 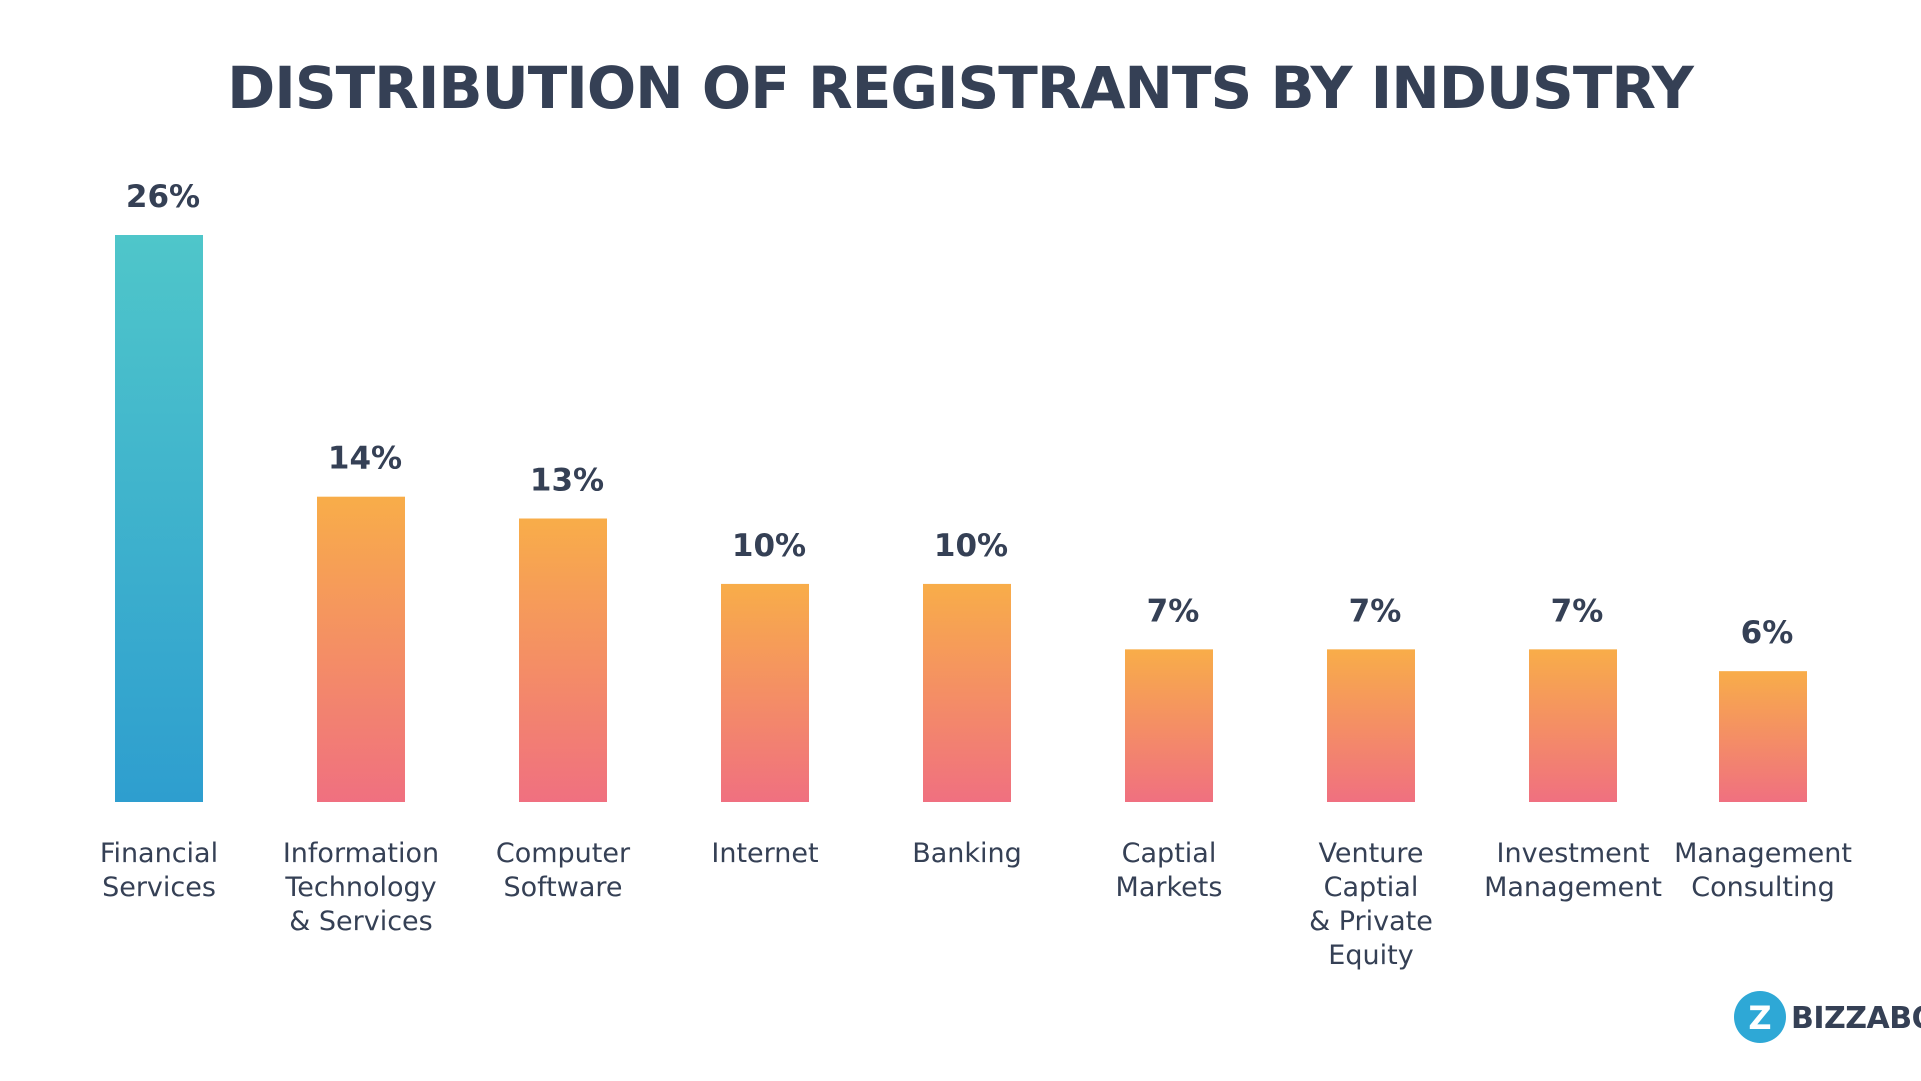 What do you see at coordinates (1169, 887) in the screenshot?
I see `category-label-line: Markets` at bounding box center [1169, 887].